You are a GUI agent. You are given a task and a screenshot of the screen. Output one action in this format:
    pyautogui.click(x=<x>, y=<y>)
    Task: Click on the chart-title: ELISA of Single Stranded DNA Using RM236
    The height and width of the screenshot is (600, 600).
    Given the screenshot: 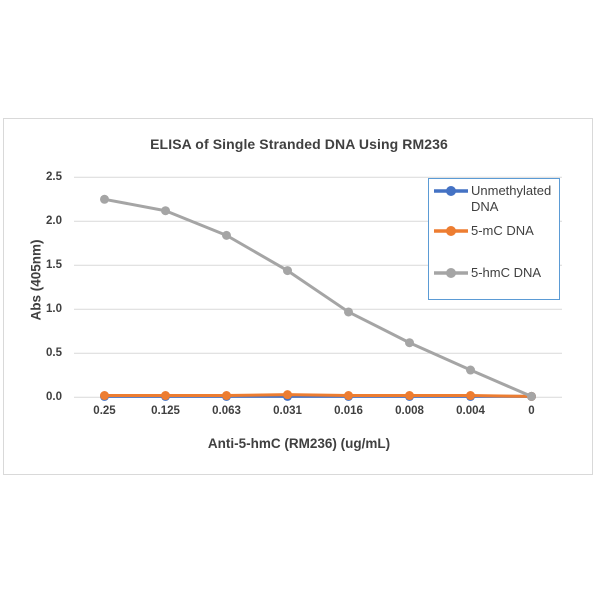 What is the action you would take?
    pyautogui.click(x=299, y=144)
    